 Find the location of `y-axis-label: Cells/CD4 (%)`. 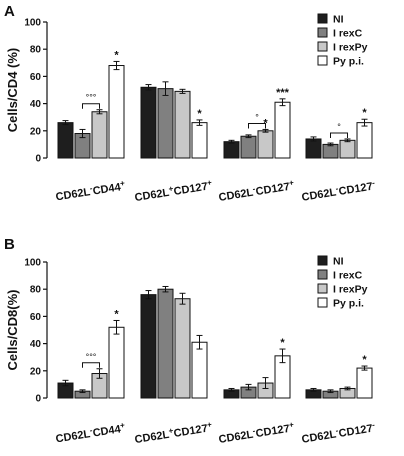

y-axis-label: Cells/CD4 (%) is located at coordinates (12, 90).